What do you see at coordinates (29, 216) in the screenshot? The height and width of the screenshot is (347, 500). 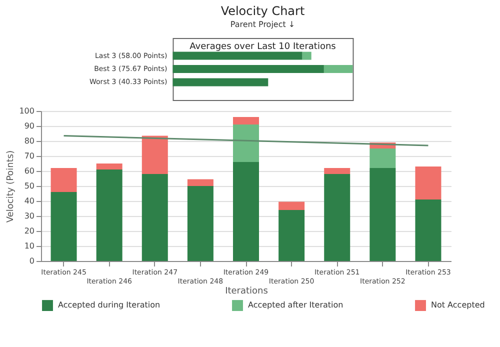 I see `y-tick-label: 30` at bounding box center [29, 216].